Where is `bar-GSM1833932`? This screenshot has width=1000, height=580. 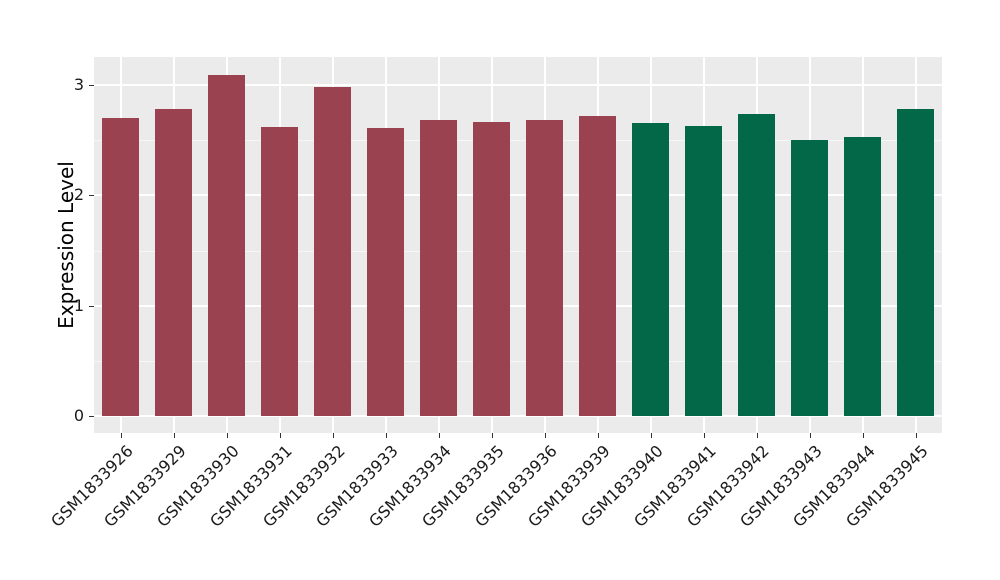
bar-GSM1833932 is located at coordinates (332, 251).